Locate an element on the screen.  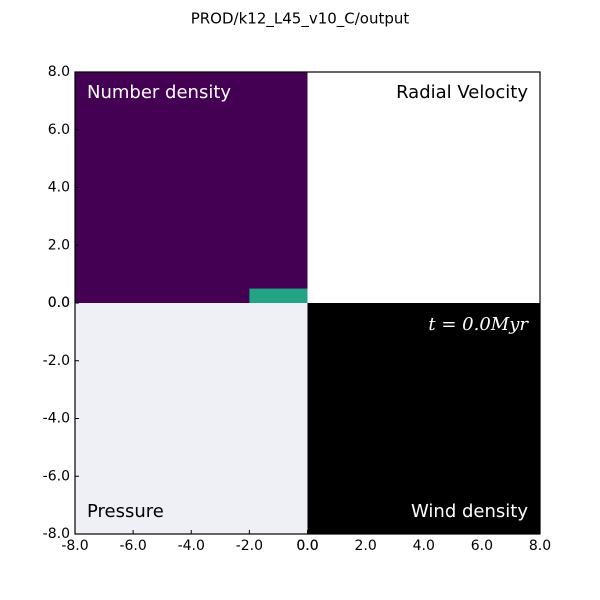
y-tick-label: 0.0 is located at coordinates (59, 303).